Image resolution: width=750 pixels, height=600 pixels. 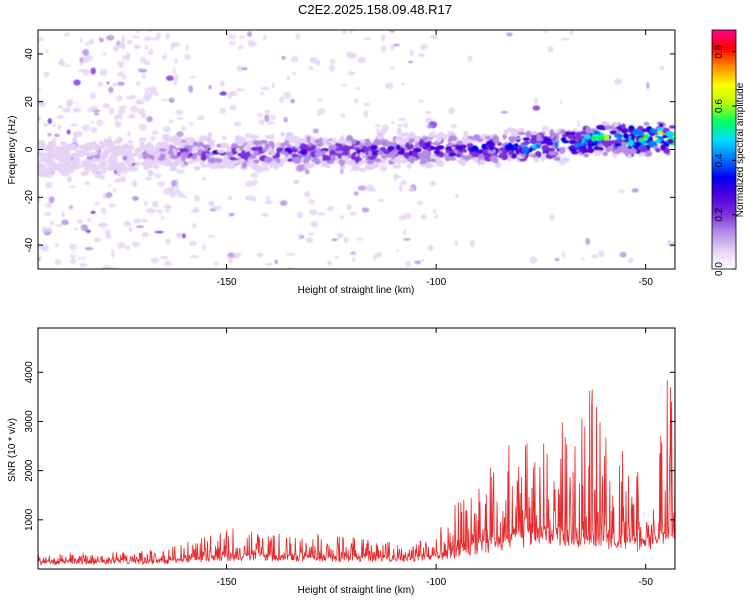 I want to click on spectrogram-xlabel: Height of straight line (km), so click(x=356, y=290).